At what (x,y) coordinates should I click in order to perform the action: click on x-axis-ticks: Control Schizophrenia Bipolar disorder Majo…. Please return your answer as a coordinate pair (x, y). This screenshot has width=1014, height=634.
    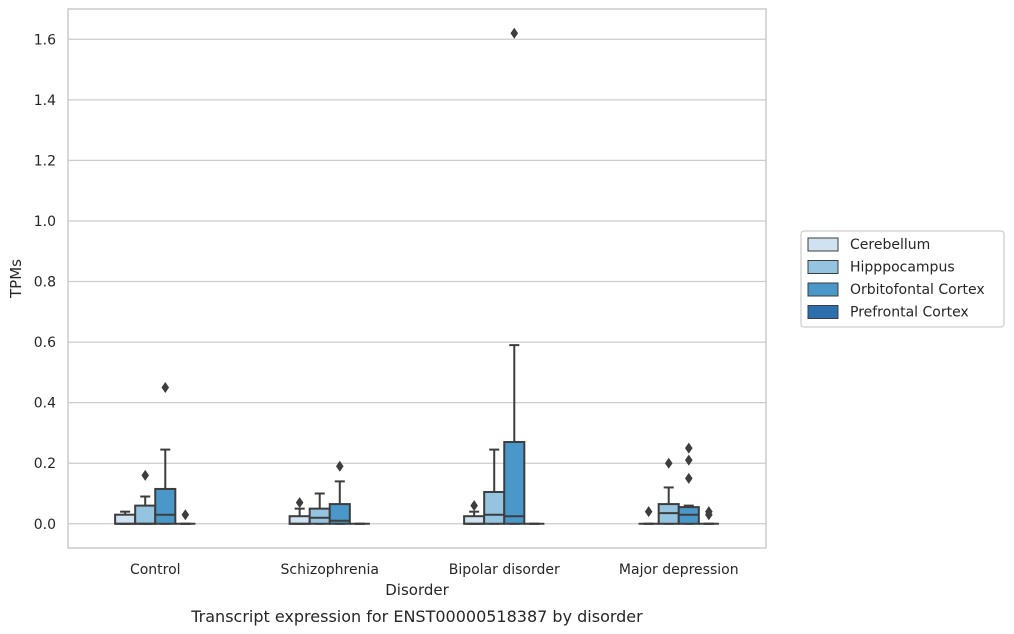
    Looking at the image, I should click on (434, 570).